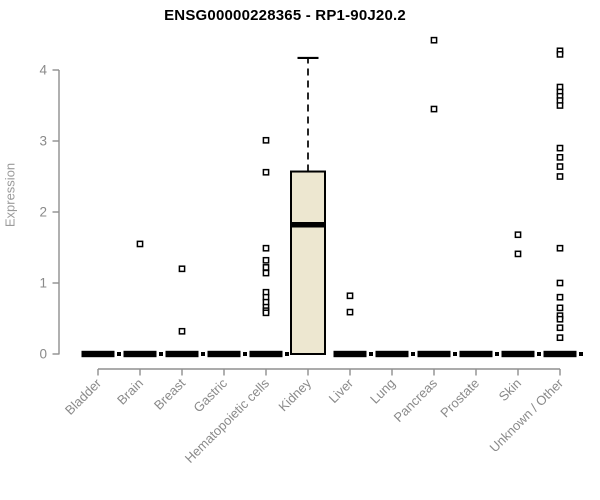 This screenshot has height=500, width=600. I want to click on x-tick-label: Pancreas, so click(416, 400).